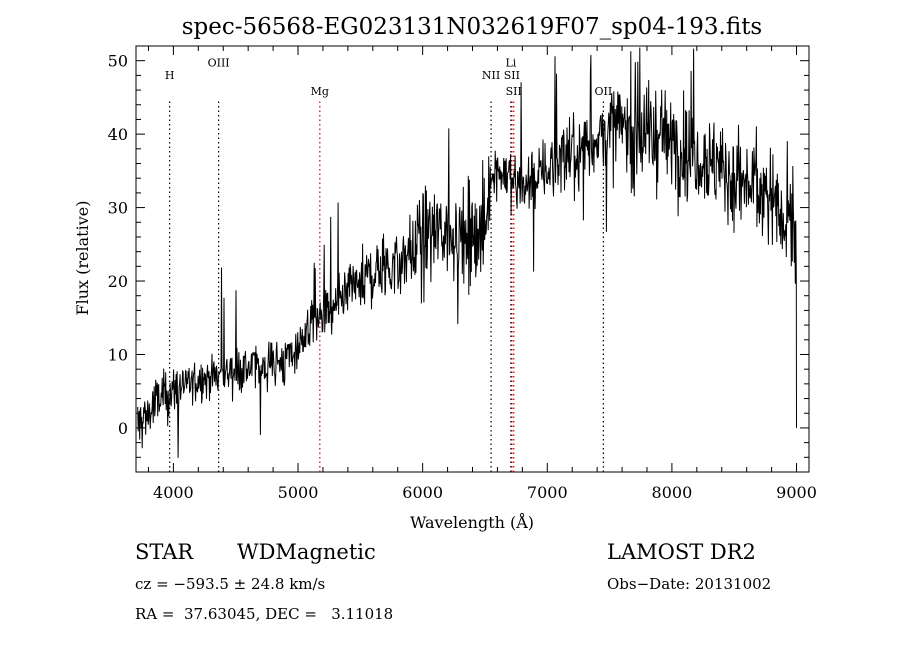 This screenshot has height=650, width=900. Describe the element at coordinates (689, 584) in the screenshot. I see `observation-date: Obs−Date: 20131002` at that location.